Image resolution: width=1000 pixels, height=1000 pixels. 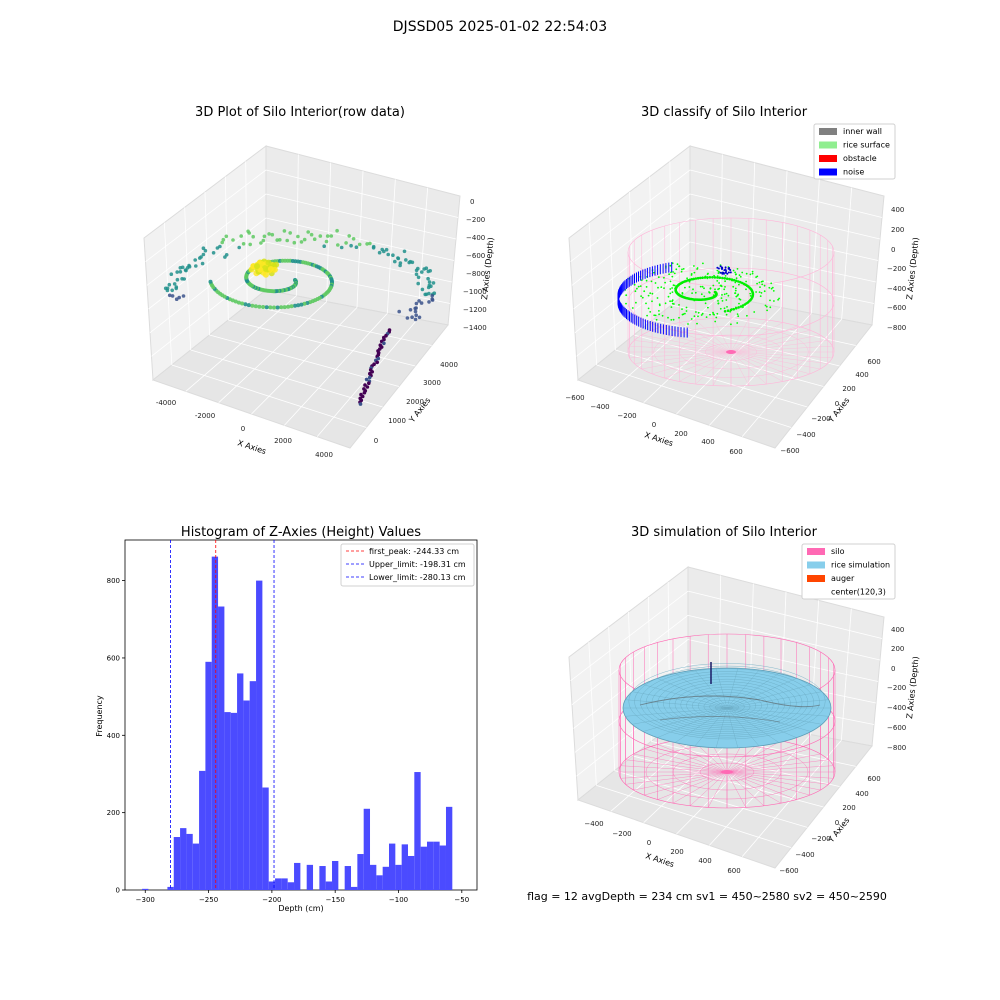 I want to click on simulation-x-tick-2: −200, so click(x=621, y=834).